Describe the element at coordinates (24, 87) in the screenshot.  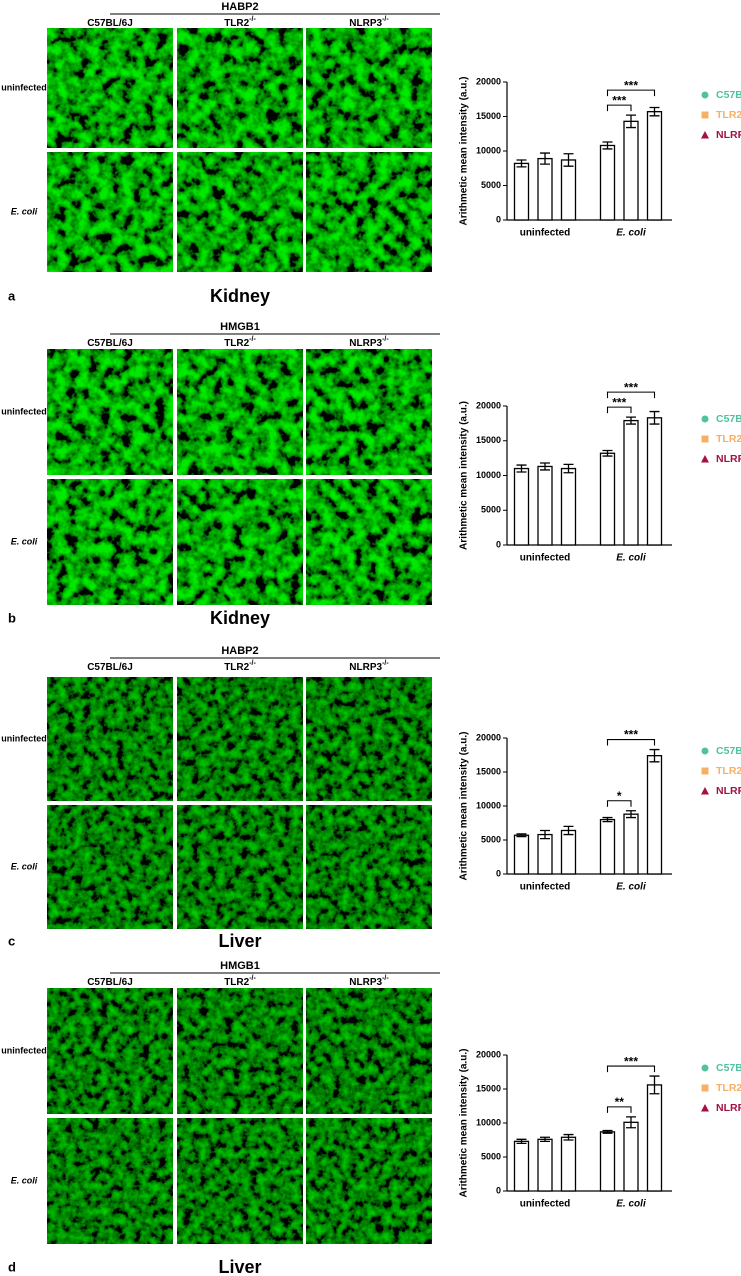
I see `row-label: uninfected` at that location.